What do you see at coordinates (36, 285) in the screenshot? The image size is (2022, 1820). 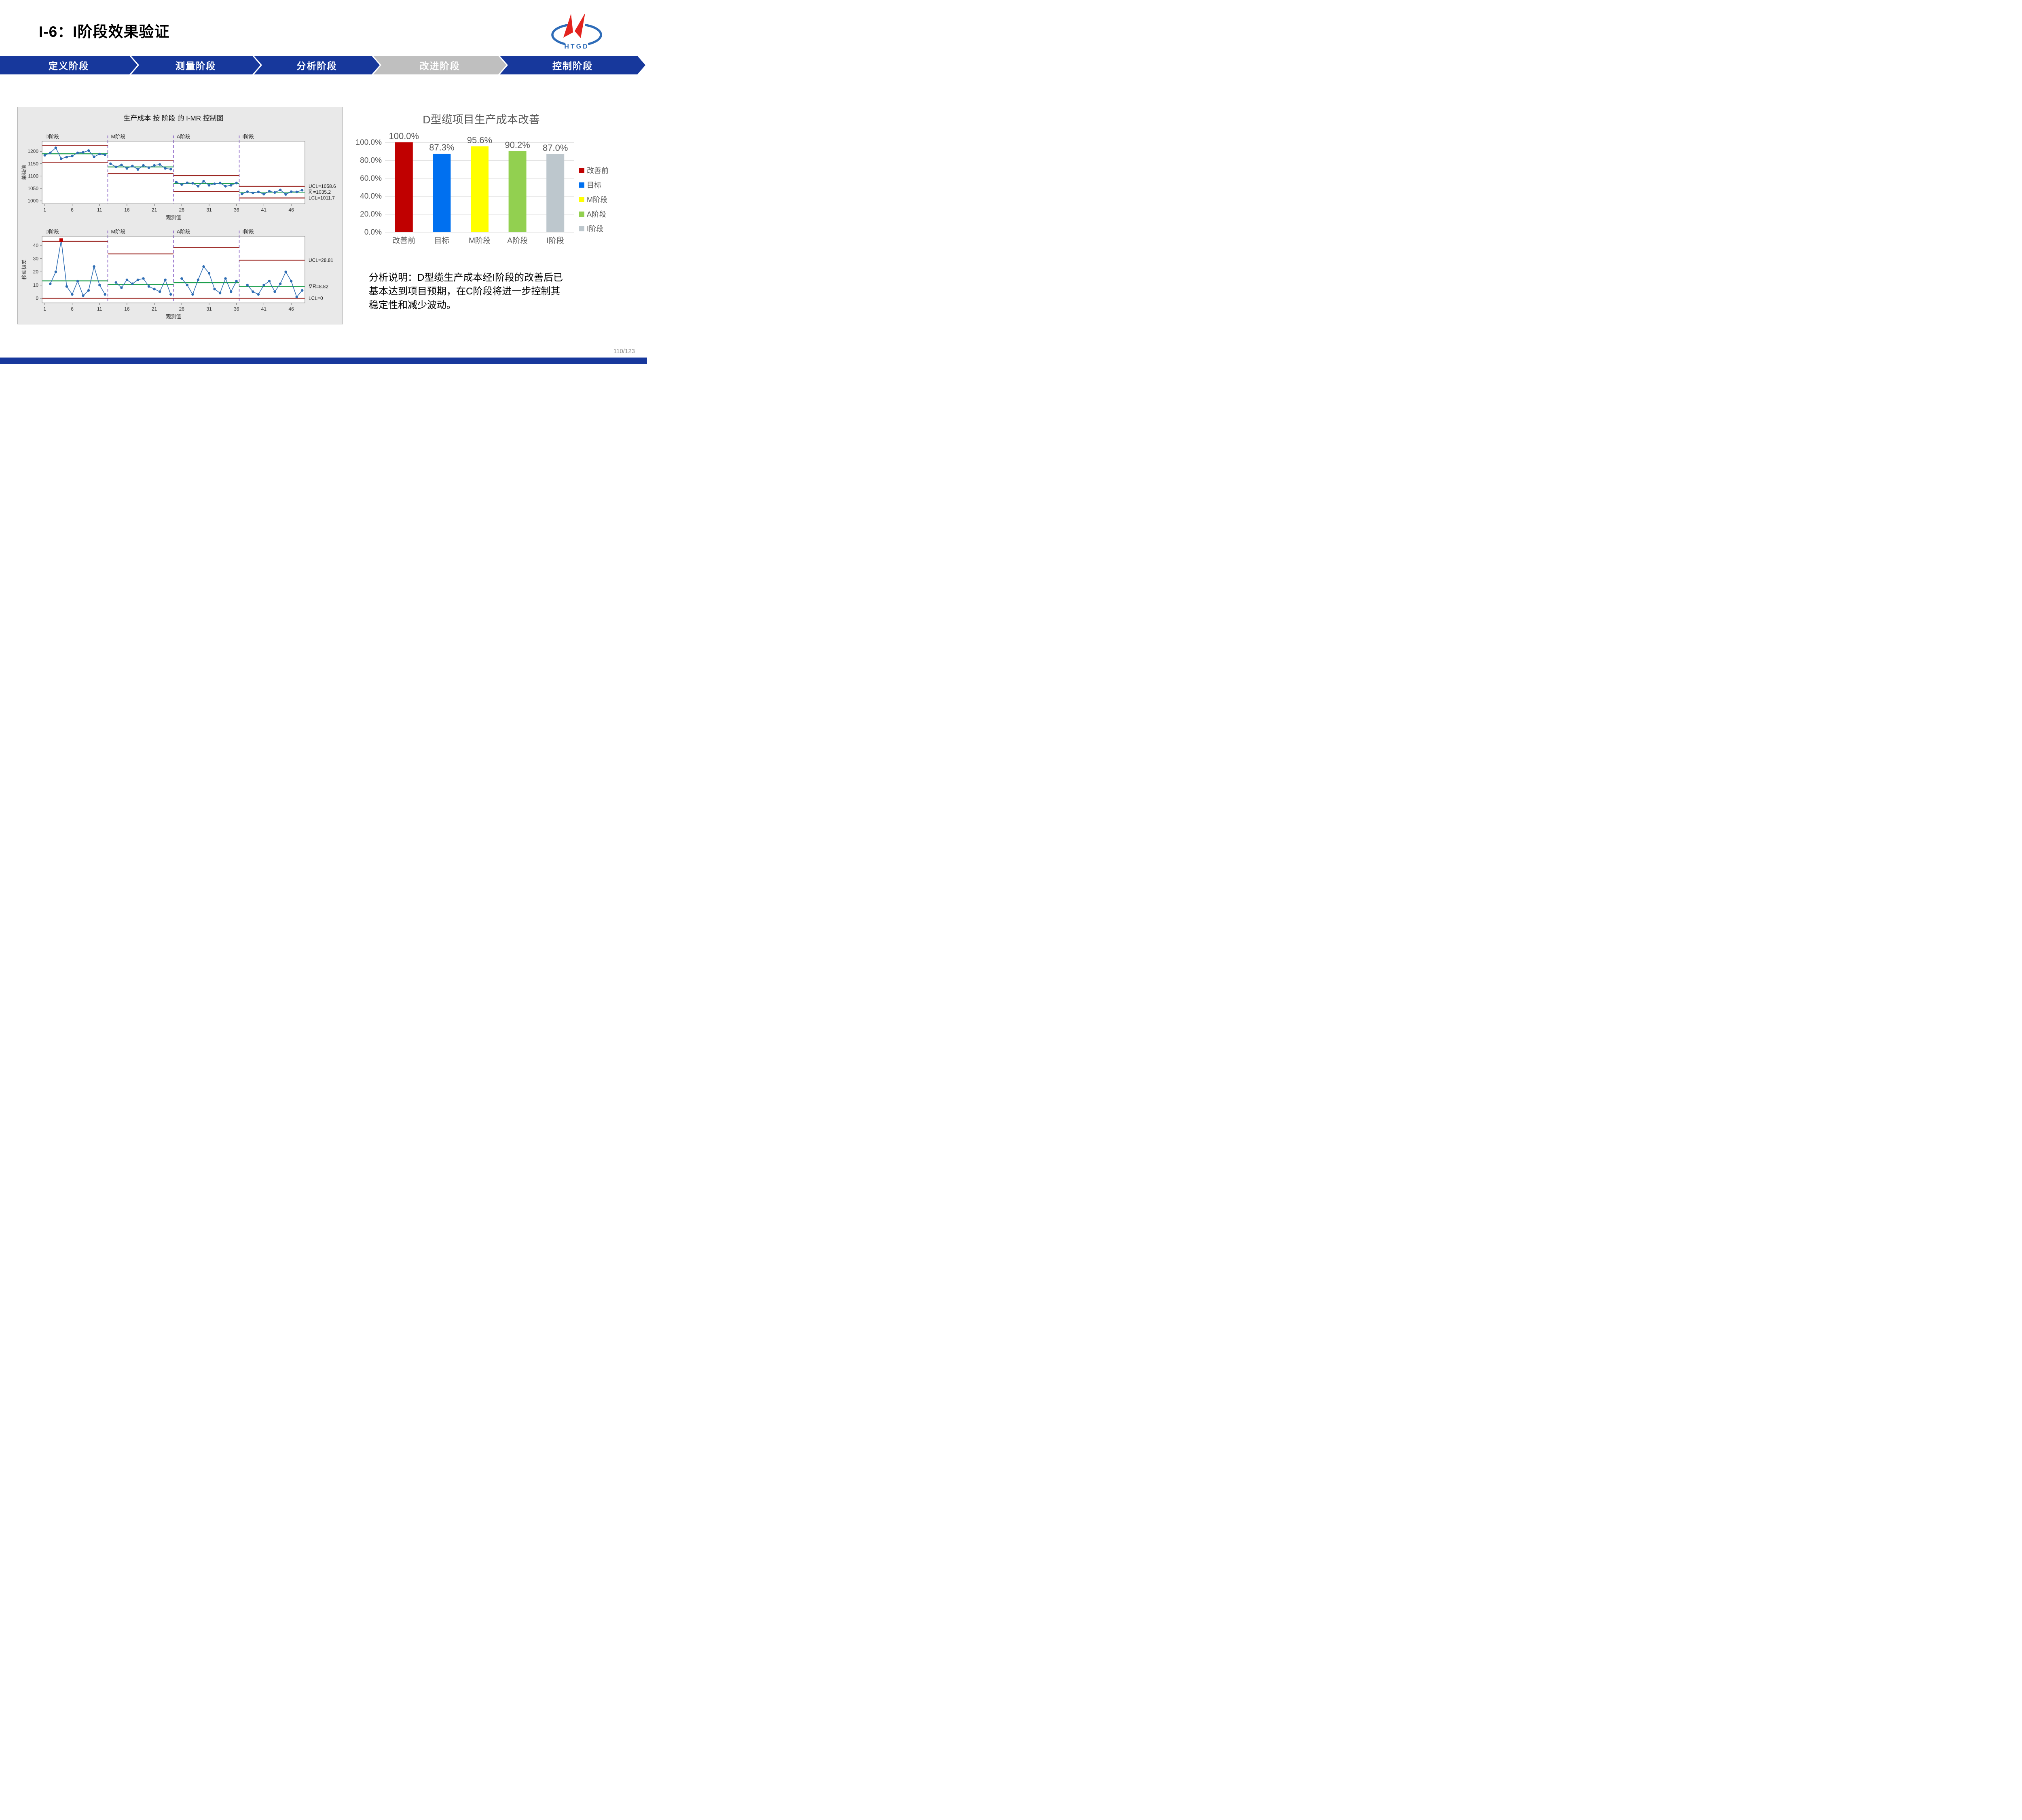 I see `y-tick-label: 10` at bounding box center [36, 285].